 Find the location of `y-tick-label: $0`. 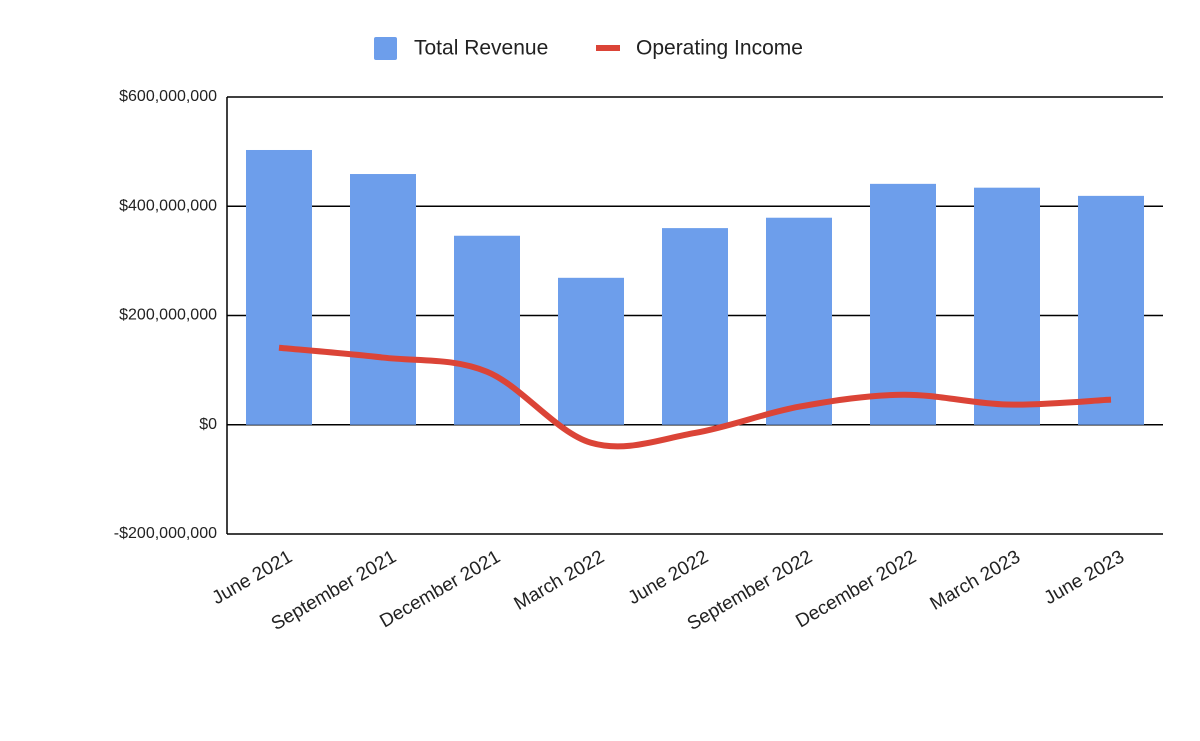

y-tick-label: $0 is located at coordinates (208, 424).